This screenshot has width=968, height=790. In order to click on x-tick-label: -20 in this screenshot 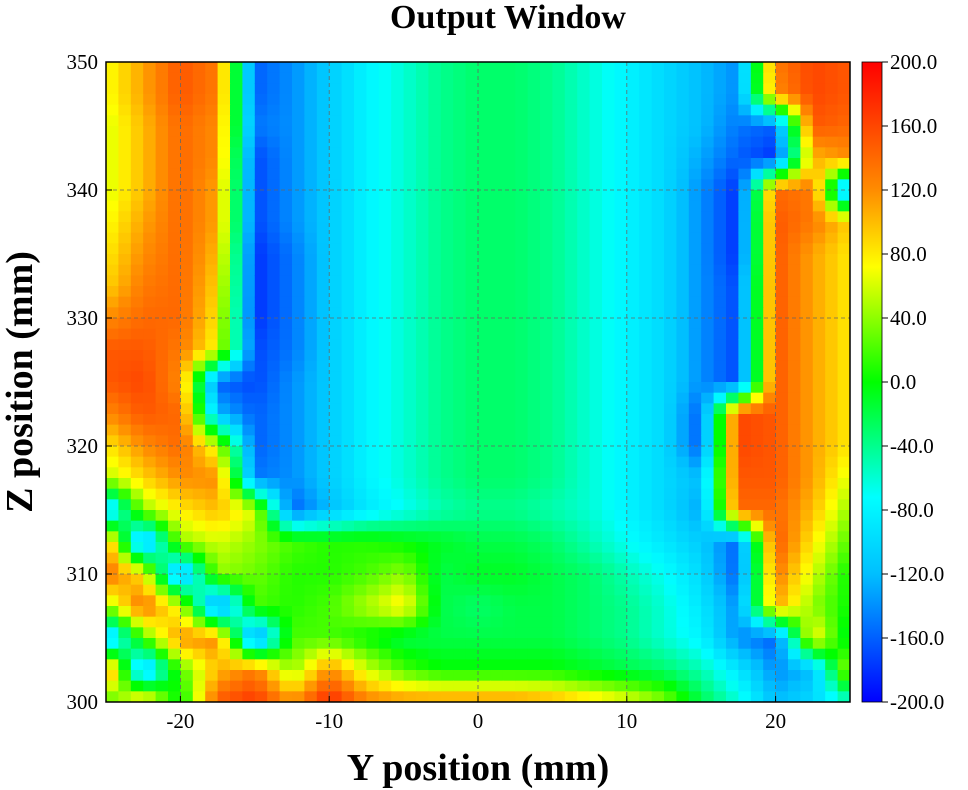, I will do `click(180, 721)`.